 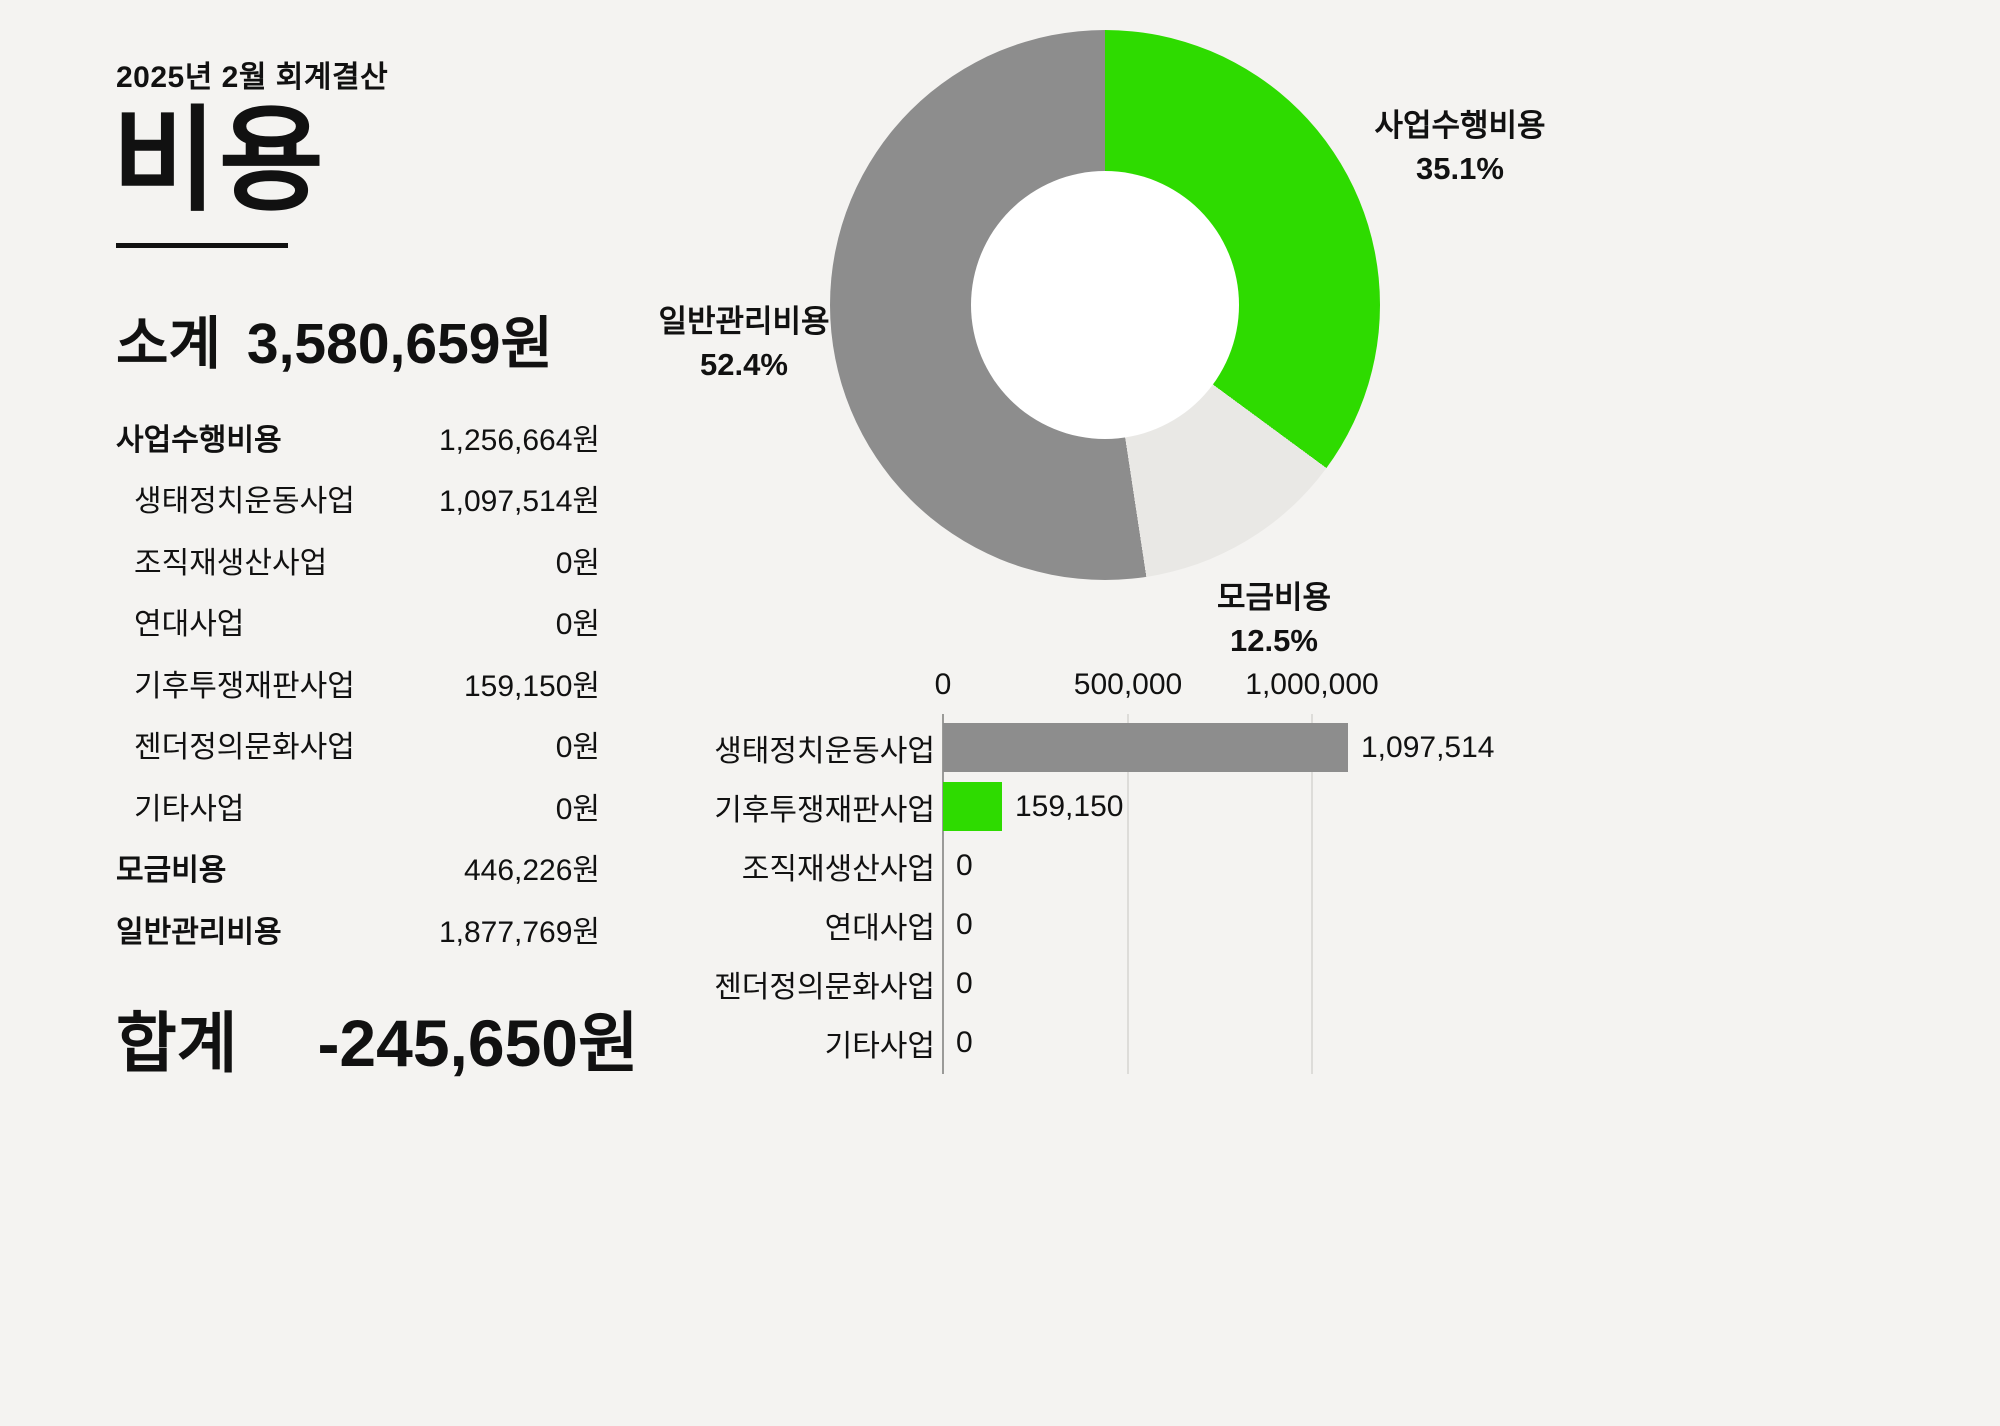 What do you see at coordinates (1460, 147) in the screenshot?
I see `donut-label-program-costs: 사업수행비용 35.1%` at bounding box center [1460, 147].